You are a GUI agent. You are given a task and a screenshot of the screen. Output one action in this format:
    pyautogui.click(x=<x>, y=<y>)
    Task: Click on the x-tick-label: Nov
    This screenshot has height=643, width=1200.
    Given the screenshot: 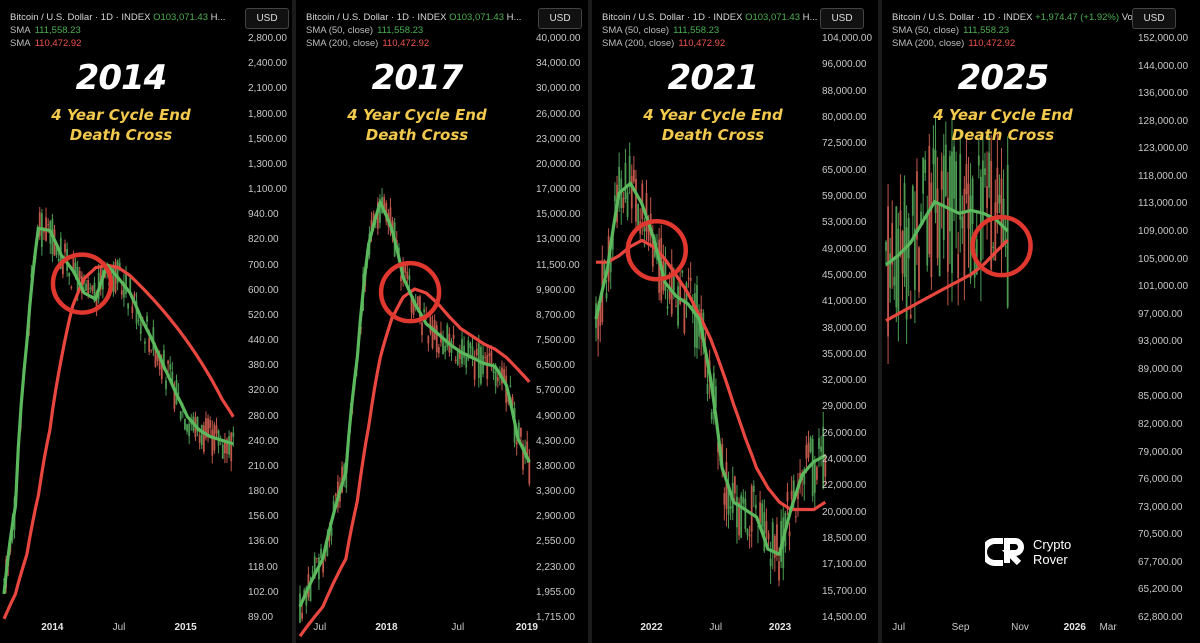 What is the action you would take?
    pyautogui.click(x=1020, y=627)
    